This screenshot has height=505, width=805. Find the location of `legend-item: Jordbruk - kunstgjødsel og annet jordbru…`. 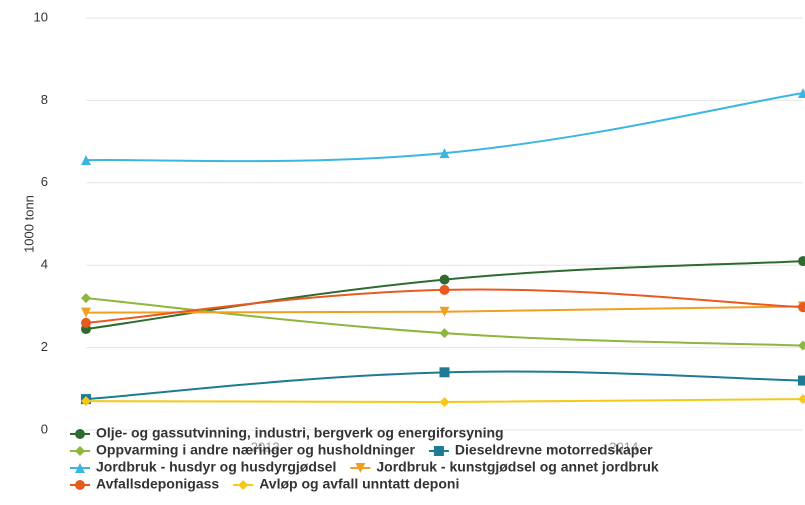

legend-item: Jordbruk - kunstgjødsel og annet jordbru… is located at coordinates (504, 467).